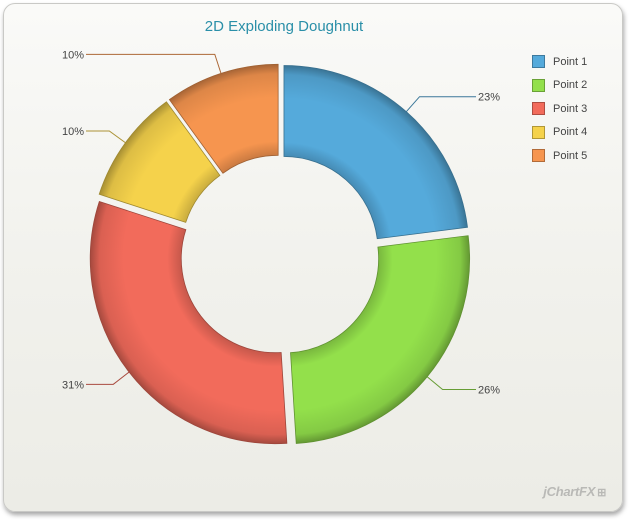  What do you see at coordinates (570, 85) in the screenshot?
I see `legend-label-2: Point 2` at bounding box center [570, 85].